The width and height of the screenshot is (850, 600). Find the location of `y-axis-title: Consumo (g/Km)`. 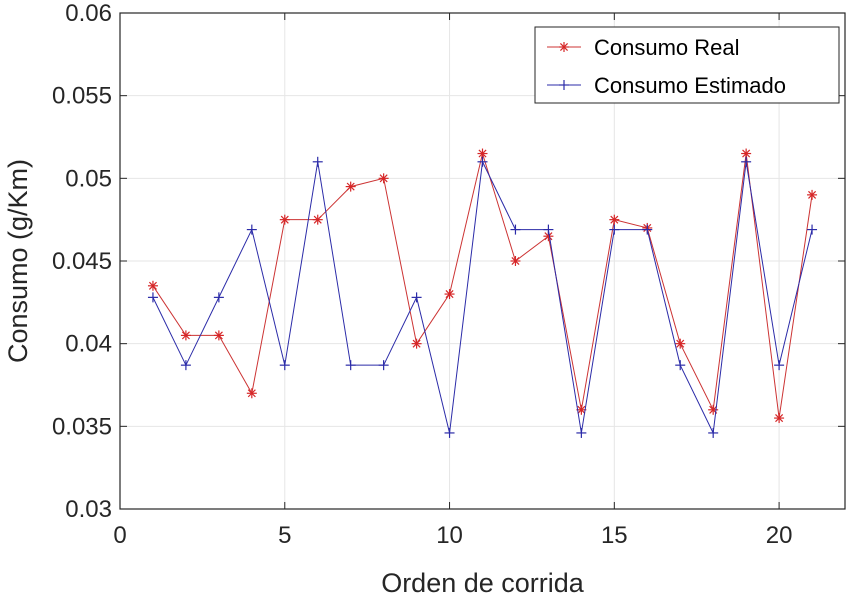

y-axis-title: Consumo (g/Km) is located at coordinates (18, 261).